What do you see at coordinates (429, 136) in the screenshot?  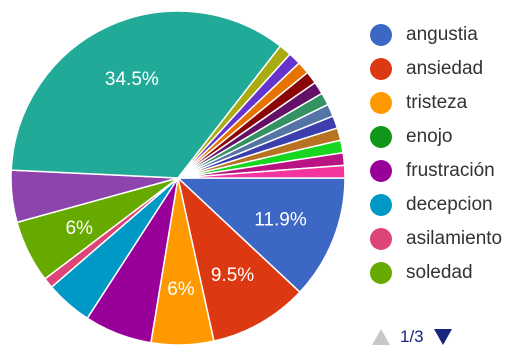 I see `legend-label: enojo` at bounding box center [429, 136].